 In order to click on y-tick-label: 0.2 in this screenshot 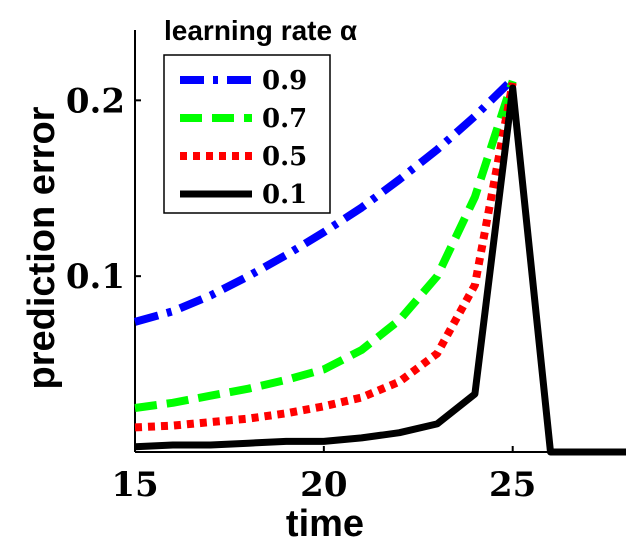, I will do `click(95, 101)`.